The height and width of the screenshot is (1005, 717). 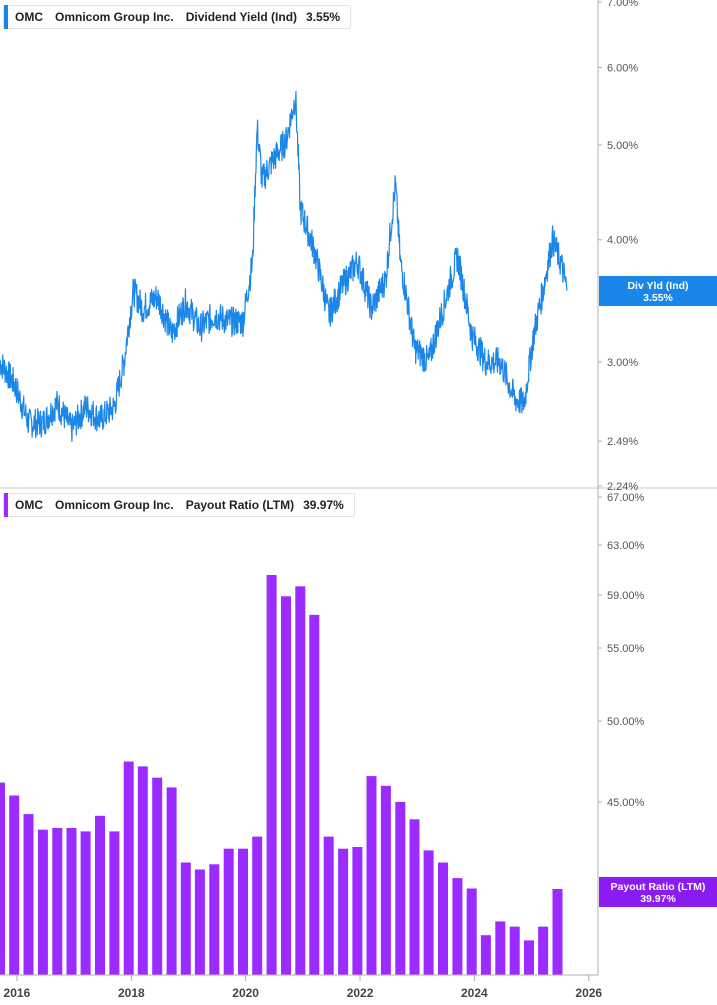 I want to click on y-tick-label: 50.00%, so click(x=626, y=722).